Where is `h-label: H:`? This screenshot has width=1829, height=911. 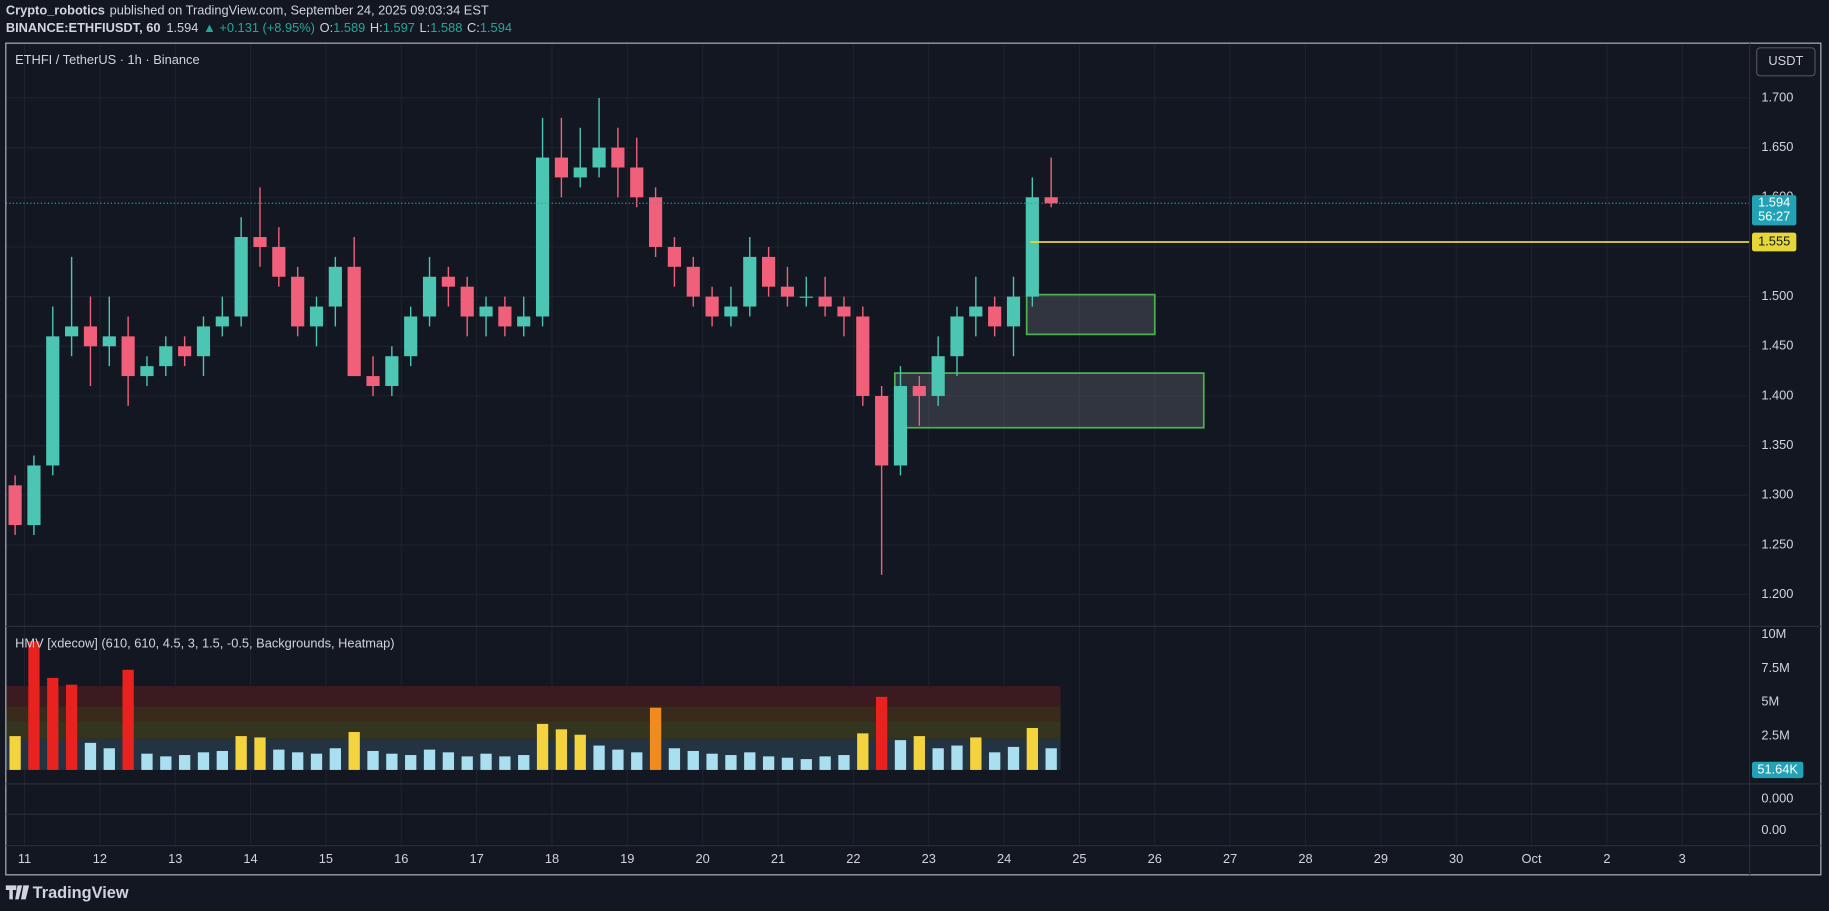 h-label: H: is located at coordinates (376, 28).